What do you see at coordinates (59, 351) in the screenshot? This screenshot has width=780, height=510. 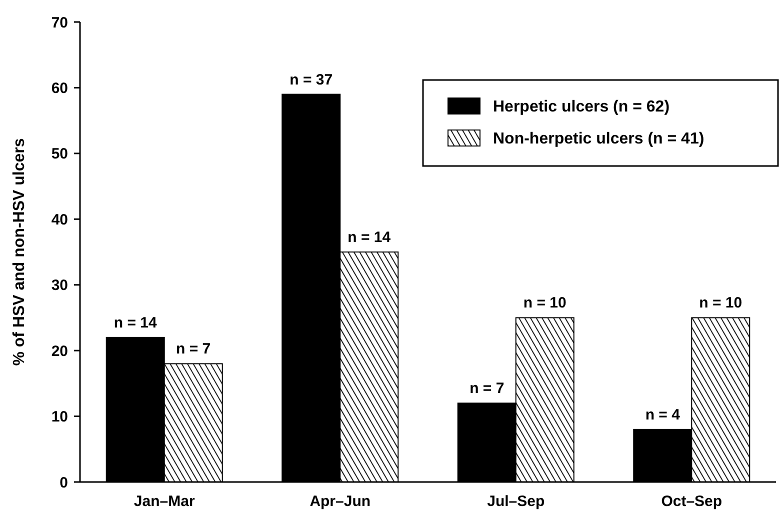 I see `y-tick-label: 20` at bounding box center [59, 351].